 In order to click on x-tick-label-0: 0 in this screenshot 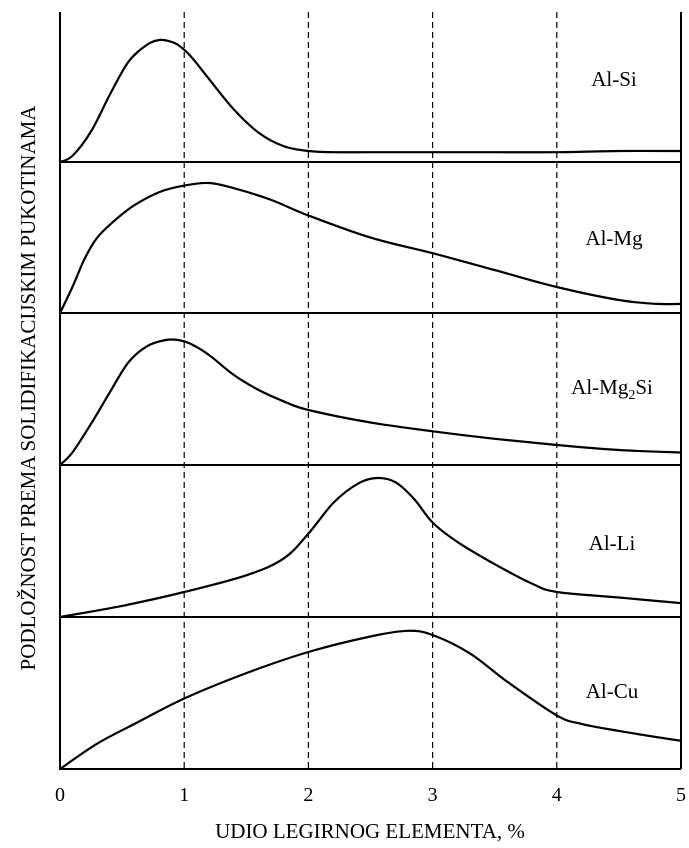, I will do `click(60, 795)`.